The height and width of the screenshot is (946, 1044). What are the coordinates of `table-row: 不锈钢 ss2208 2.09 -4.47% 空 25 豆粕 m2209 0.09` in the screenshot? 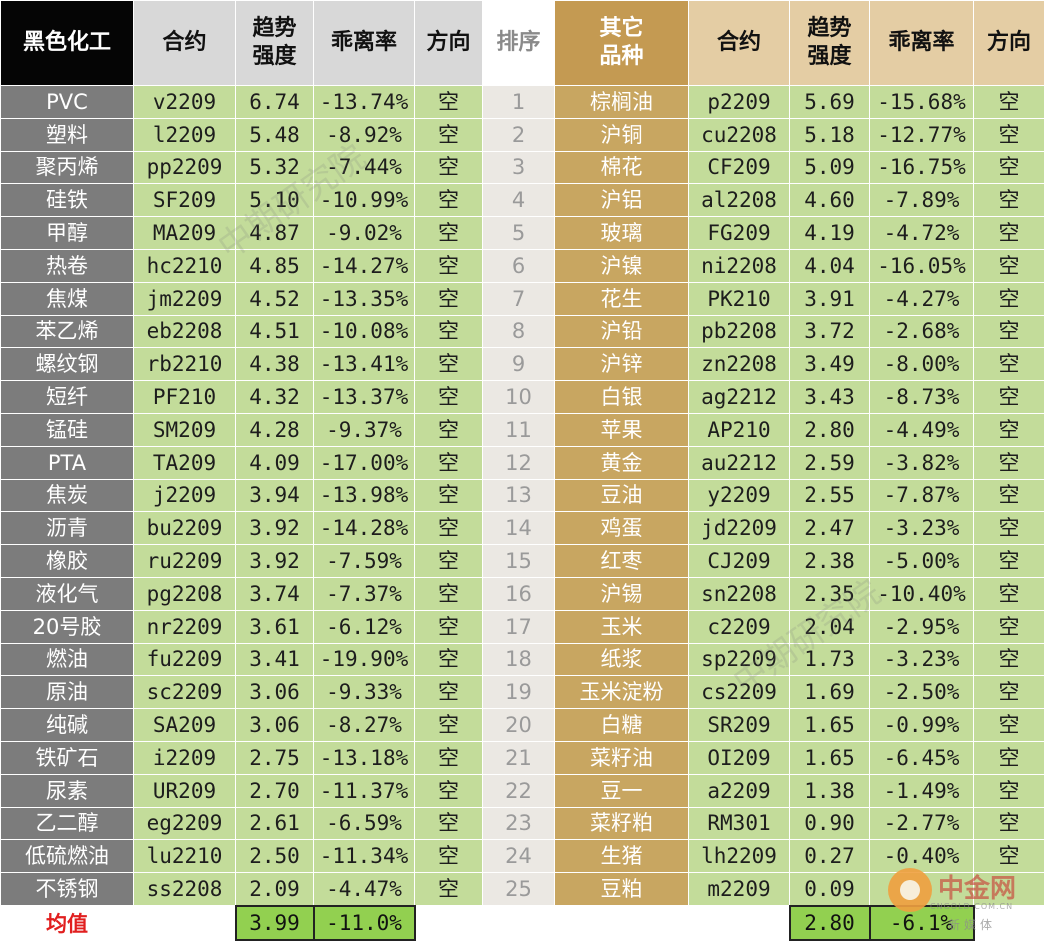 It's located at (522, 889).